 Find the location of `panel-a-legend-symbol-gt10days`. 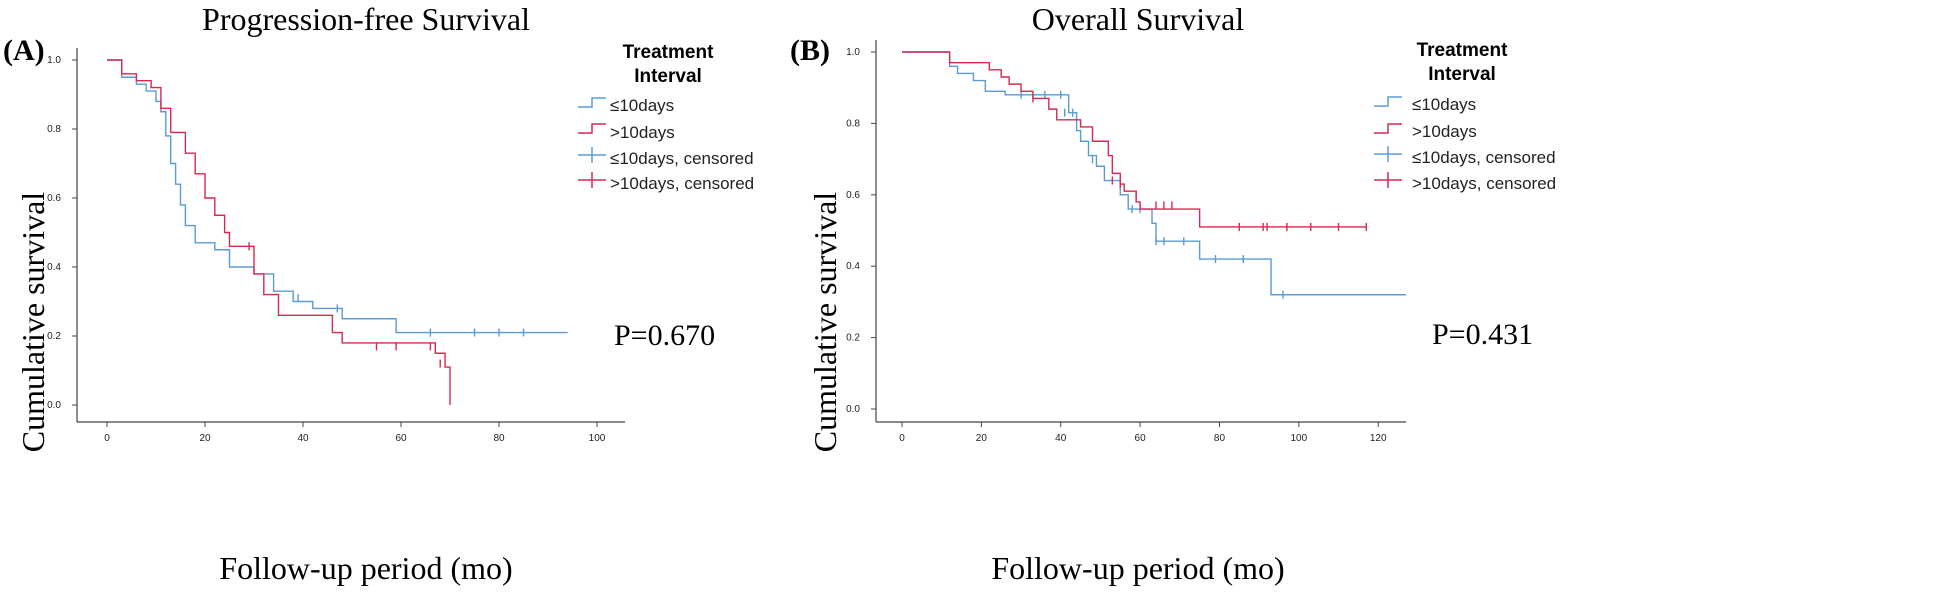

panel-a-legend-symbol-gt10days is located at coordinates (592, 128).